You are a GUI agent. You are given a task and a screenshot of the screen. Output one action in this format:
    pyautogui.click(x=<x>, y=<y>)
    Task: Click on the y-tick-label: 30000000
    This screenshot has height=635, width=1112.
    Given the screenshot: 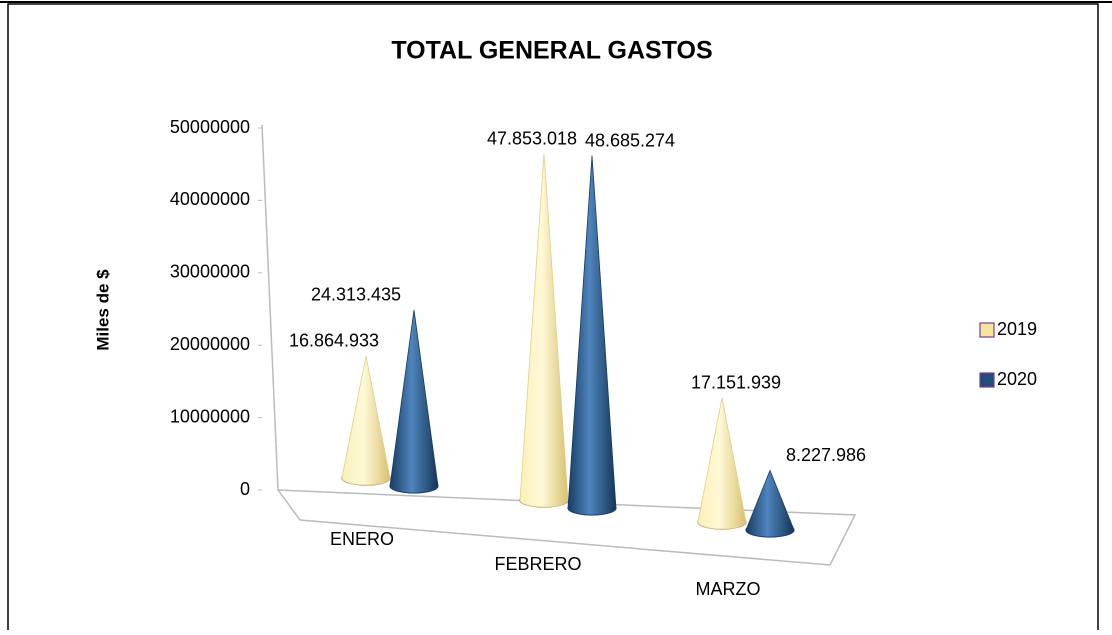 What is the action you would take?
    pyautogui.click(x=210, y=272)
    